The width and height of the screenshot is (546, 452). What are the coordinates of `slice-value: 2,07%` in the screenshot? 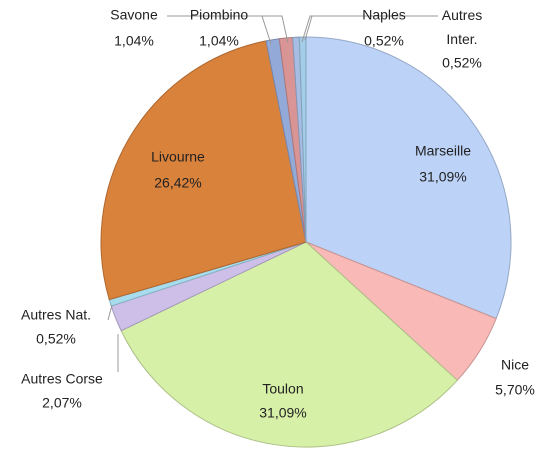 It's located at (62, 403).